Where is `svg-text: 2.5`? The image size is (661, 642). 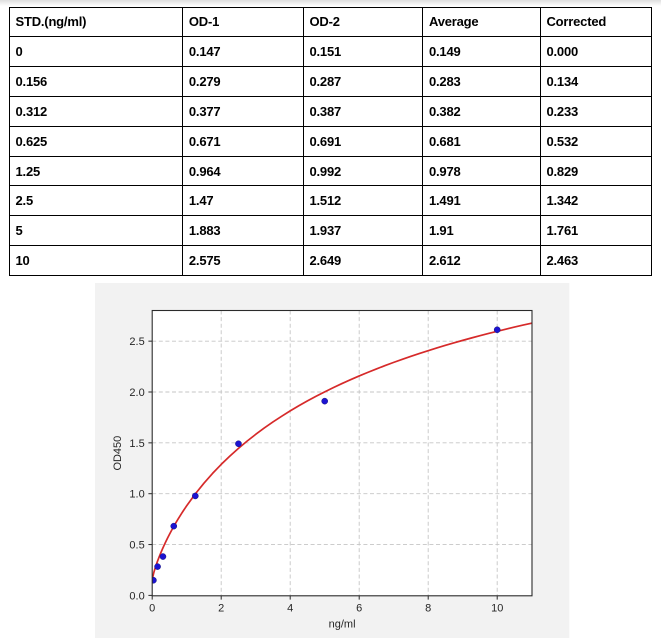
svg-text: 2.5 is located at coordinates (137, 342).